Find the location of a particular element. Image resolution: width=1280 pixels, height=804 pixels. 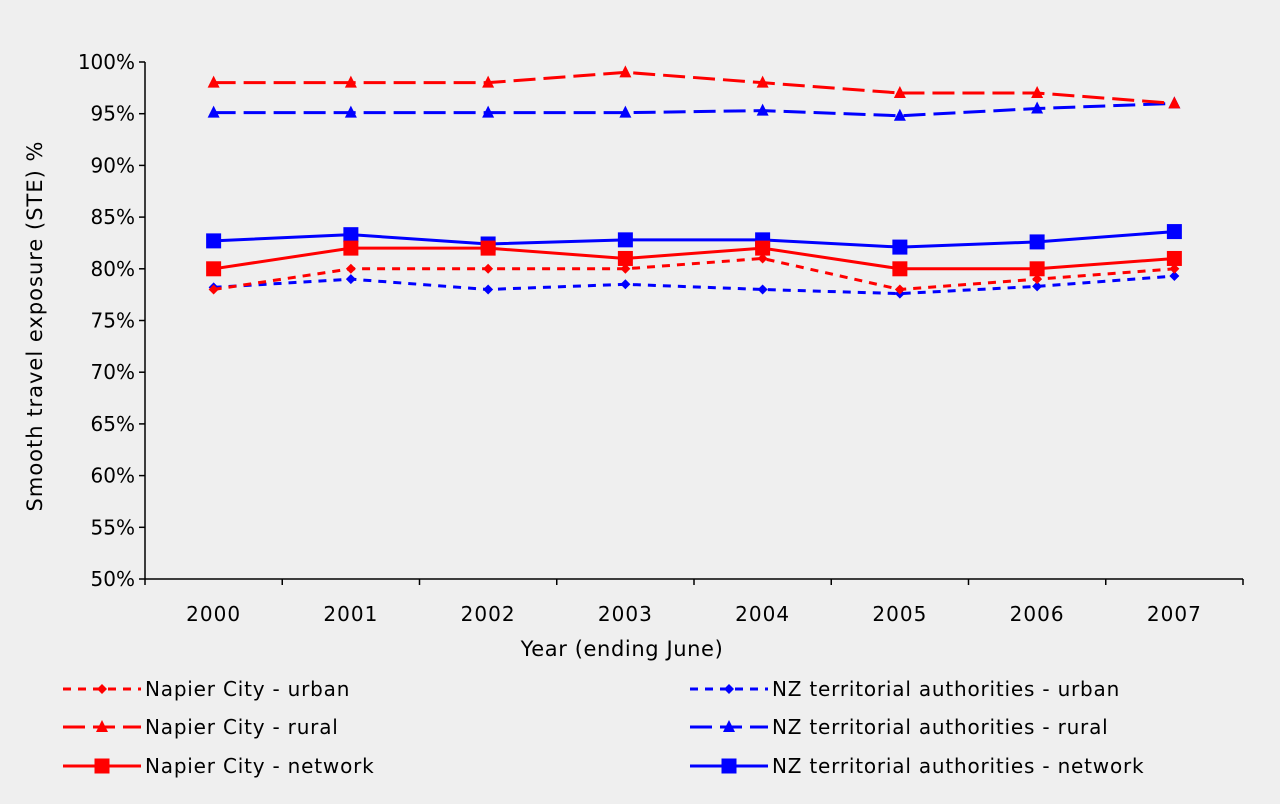

legend-label: Napier City - rural is located at coordinates (242, 727).